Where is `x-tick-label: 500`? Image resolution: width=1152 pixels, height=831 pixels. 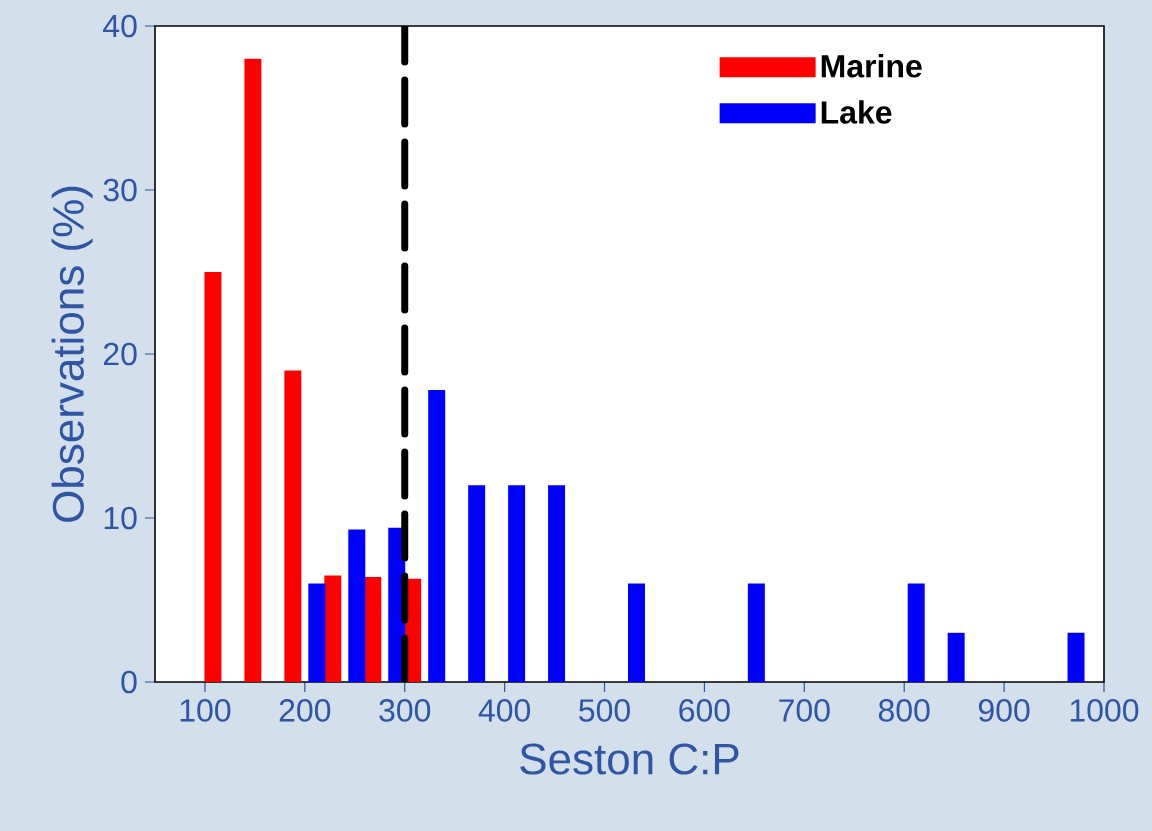
x-tick-label: 500 is located at coordinates (604, 710).